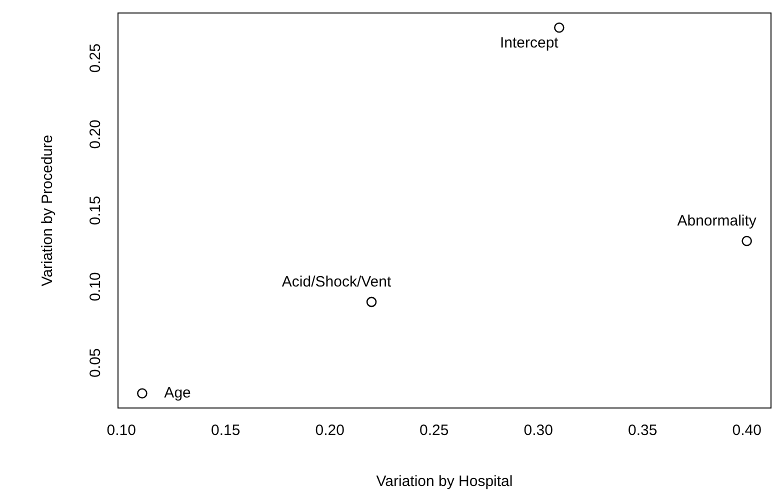 This screenshot has height=495, width=781. What do you see at coordinates (643, 431) in the screenshot?
I see `x-tick-label: 0.35` at bounding box center [643, 431].